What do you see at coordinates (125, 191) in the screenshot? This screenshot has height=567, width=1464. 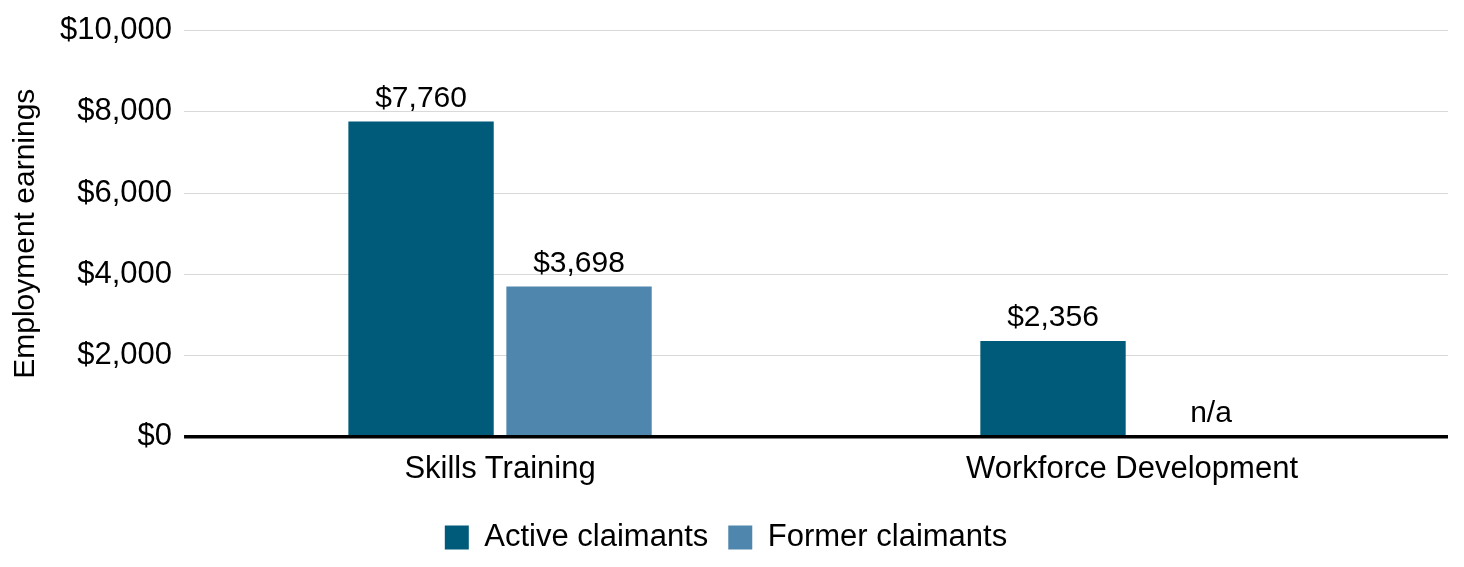 I see `y-tick-label: $6,000` at bounding box center [125, 191].